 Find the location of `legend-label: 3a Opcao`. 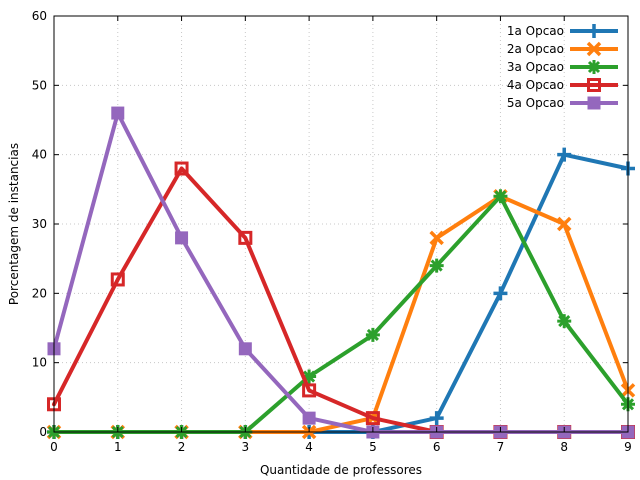

legend-label: 3a Opcao is located at coordinates (535, 67).